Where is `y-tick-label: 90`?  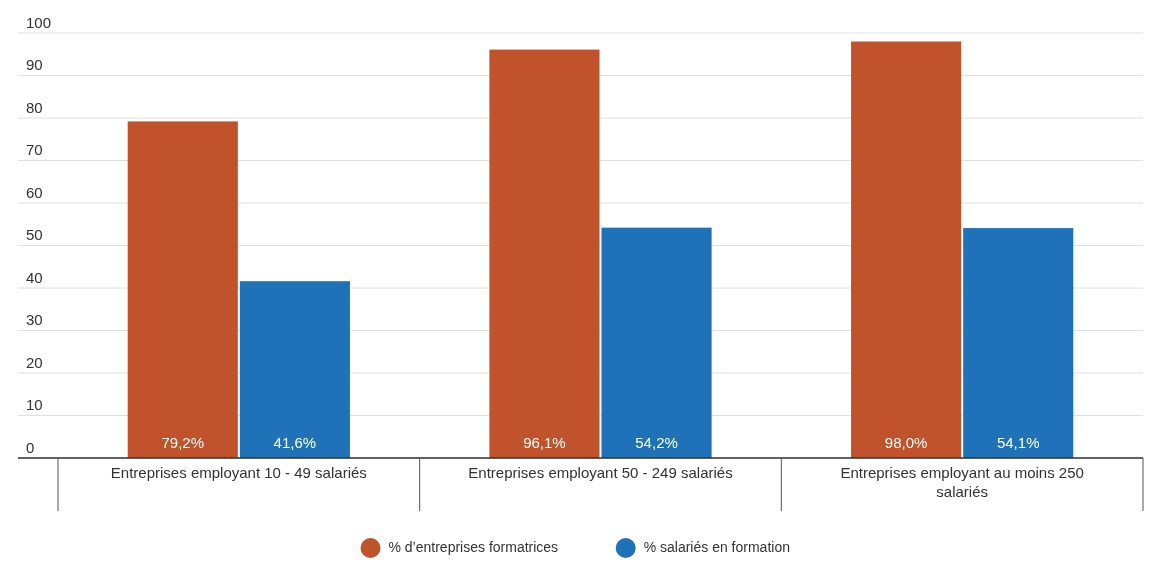 y-tick-label: 90 is located at coordinates (34, 65).